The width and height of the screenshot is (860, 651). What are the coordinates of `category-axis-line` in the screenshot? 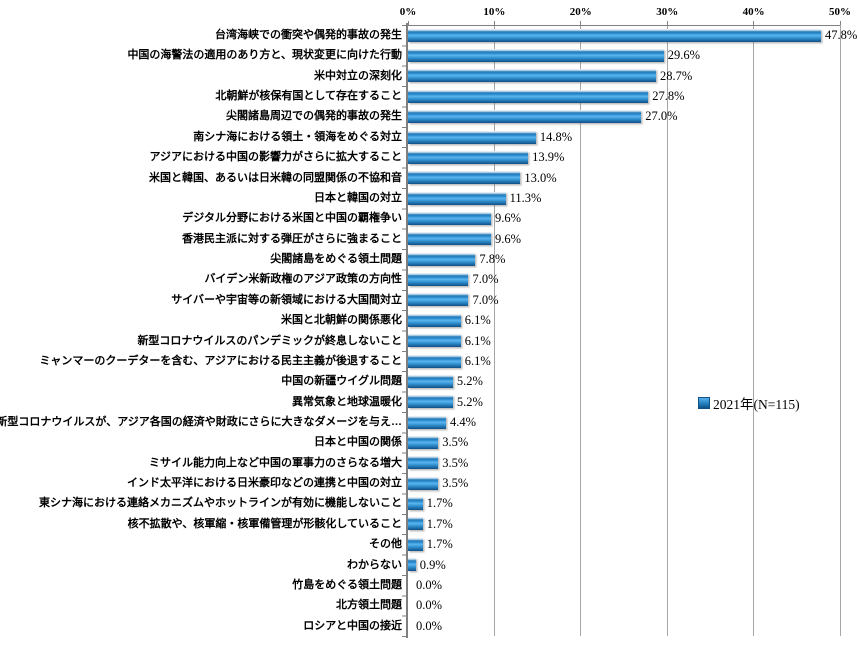 It's located at (407, 330).